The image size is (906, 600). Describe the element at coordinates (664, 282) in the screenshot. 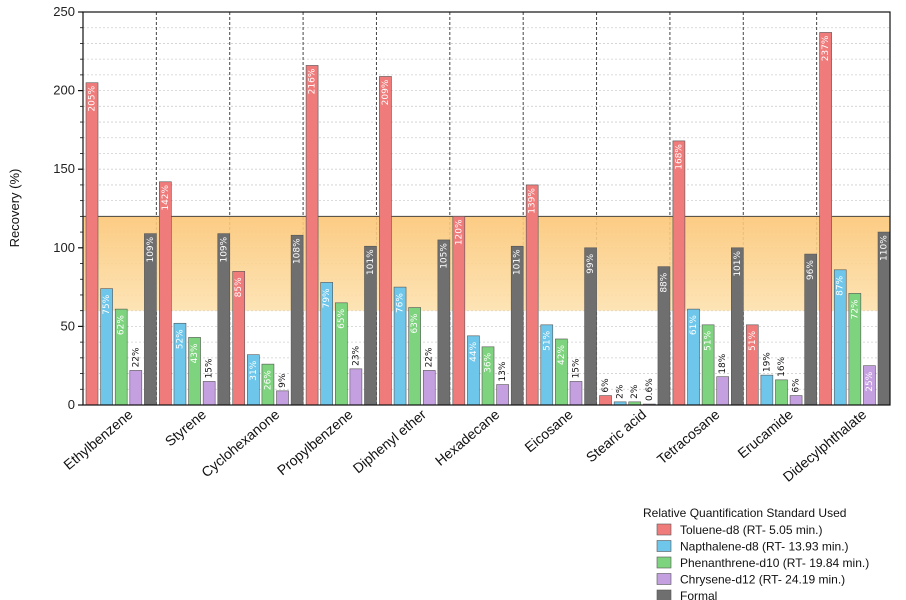

I see `data-label: 88%` at that location.